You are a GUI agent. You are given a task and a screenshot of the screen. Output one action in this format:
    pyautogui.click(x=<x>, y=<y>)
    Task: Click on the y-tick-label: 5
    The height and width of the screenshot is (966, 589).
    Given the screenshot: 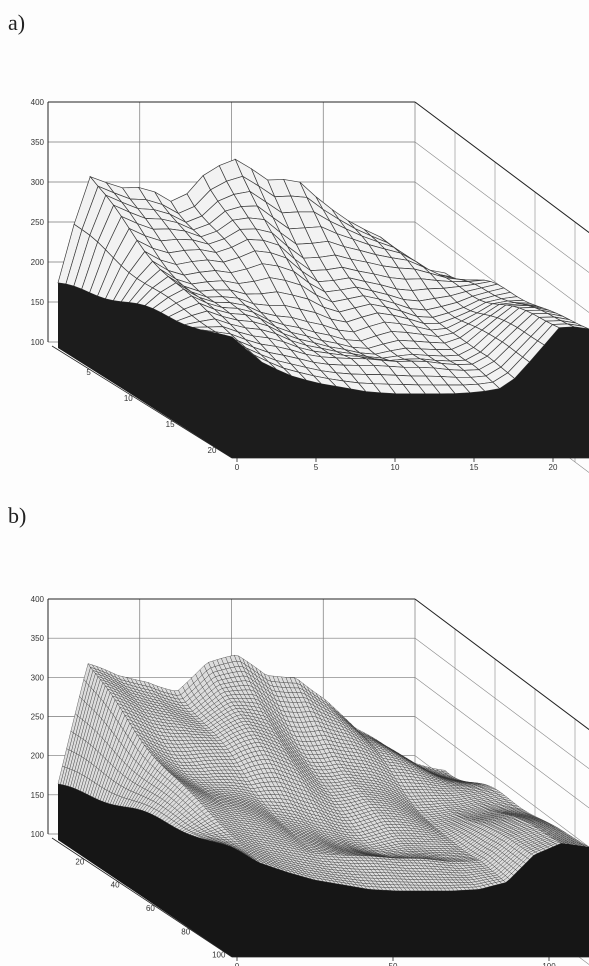 What is the action you would take?
    pyautogui.click(x=88, y=372)
    